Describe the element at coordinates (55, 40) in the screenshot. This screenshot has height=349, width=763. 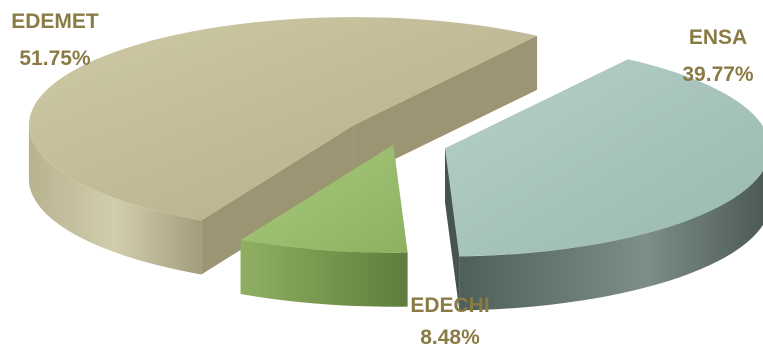
I see `label-edemet: EDEMET 51.75%` at that location.